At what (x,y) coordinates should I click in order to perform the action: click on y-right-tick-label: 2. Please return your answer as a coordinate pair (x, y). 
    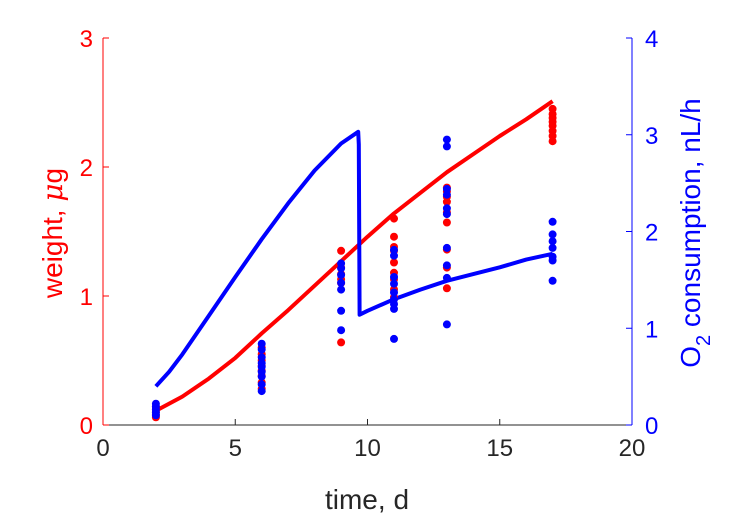
    Looking at the image, I should click on (651, 233).